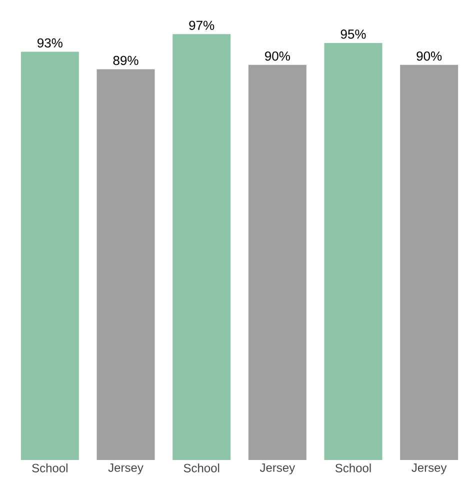 The width and height of the screenshot is (475, 492). I want to click on data-label: 89%, so click(125, 61).